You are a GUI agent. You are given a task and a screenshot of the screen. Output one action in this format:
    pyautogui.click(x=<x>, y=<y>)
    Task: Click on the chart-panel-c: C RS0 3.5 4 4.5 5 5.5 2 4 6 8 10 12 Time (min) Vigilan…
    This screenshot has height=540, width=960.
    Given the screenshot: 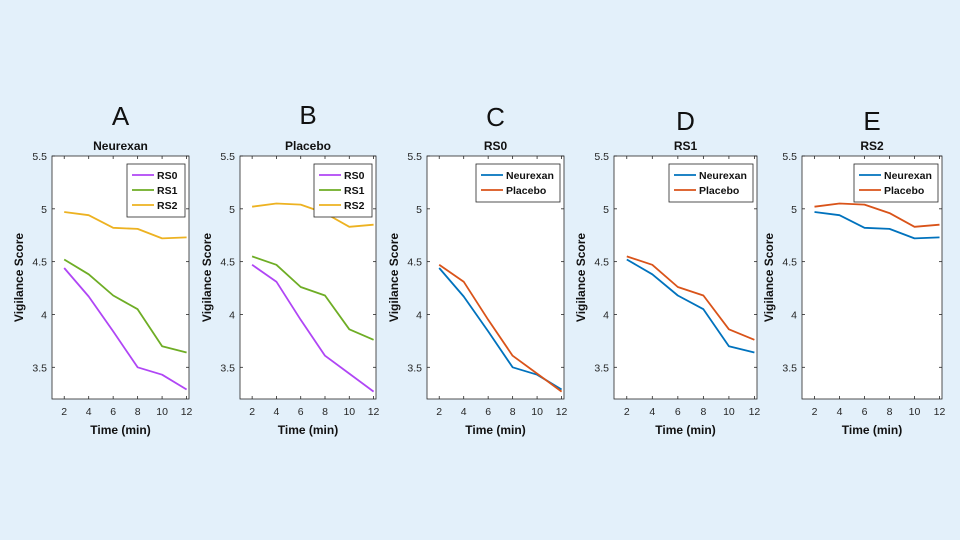 What is the action you would take?
    pyautogui.click(x=477, y=269)
    